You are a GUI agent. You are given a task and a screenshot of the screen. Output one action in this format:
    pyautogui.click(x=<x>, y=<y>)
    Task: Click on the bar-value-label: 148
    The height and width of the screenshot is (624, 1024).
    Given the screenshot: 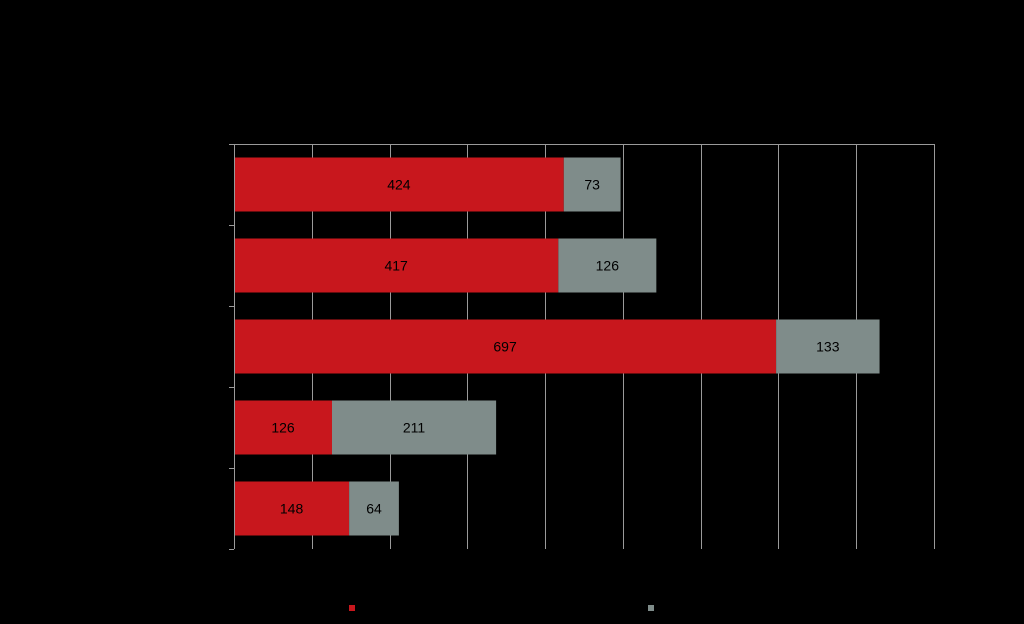 What is the action you would take?
    pyautogui.click(x=292, y=509)
    